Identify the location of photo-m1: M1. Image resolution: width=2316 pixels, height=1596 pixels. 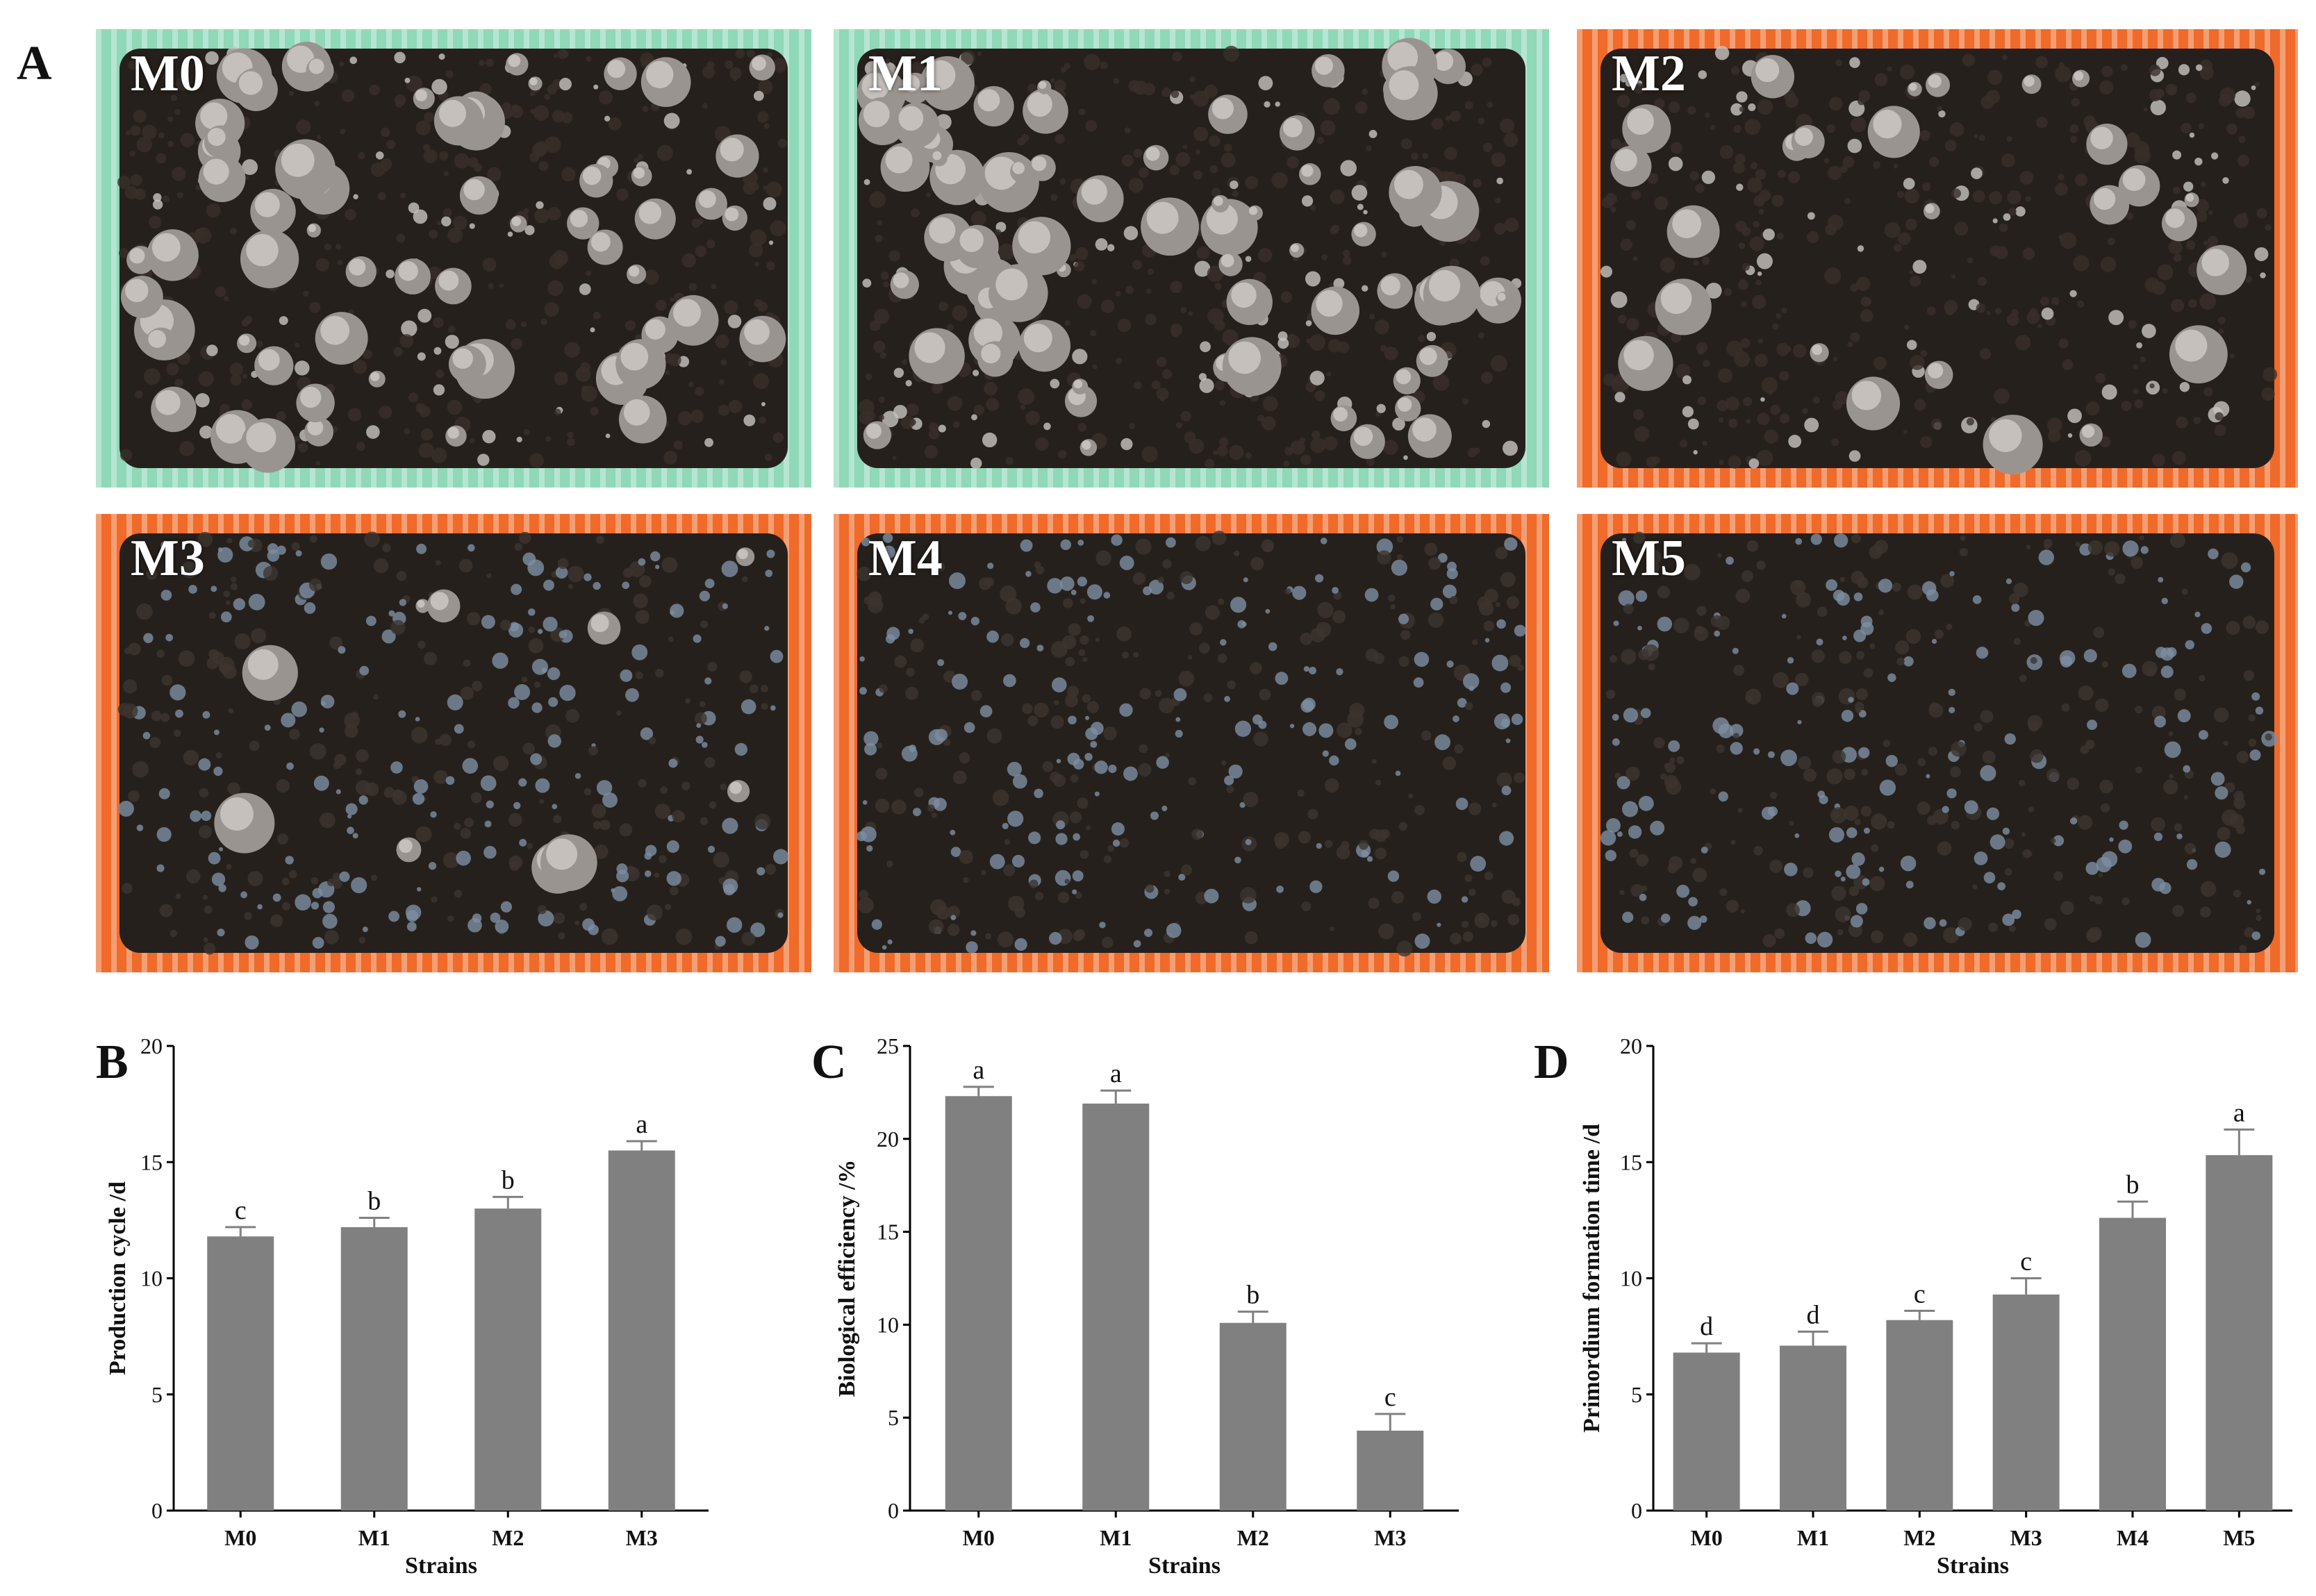
(1192, 259).